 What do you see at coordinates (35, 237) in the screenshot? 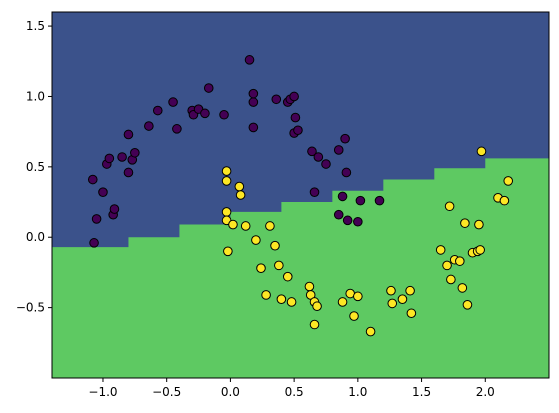
I see `y-tick-label: 0.0` at bounding box center [35, 237].